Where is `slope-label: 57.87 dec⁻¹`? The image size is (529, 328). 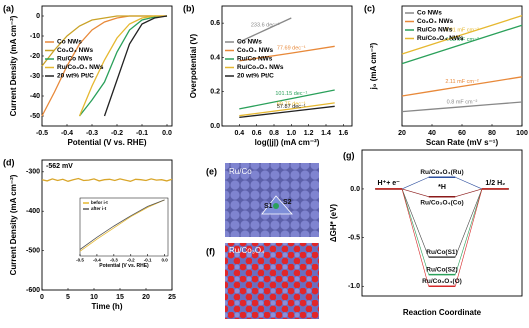
slope-label: 57.87 dec⁻¹ is located at coordinates (291, 107).